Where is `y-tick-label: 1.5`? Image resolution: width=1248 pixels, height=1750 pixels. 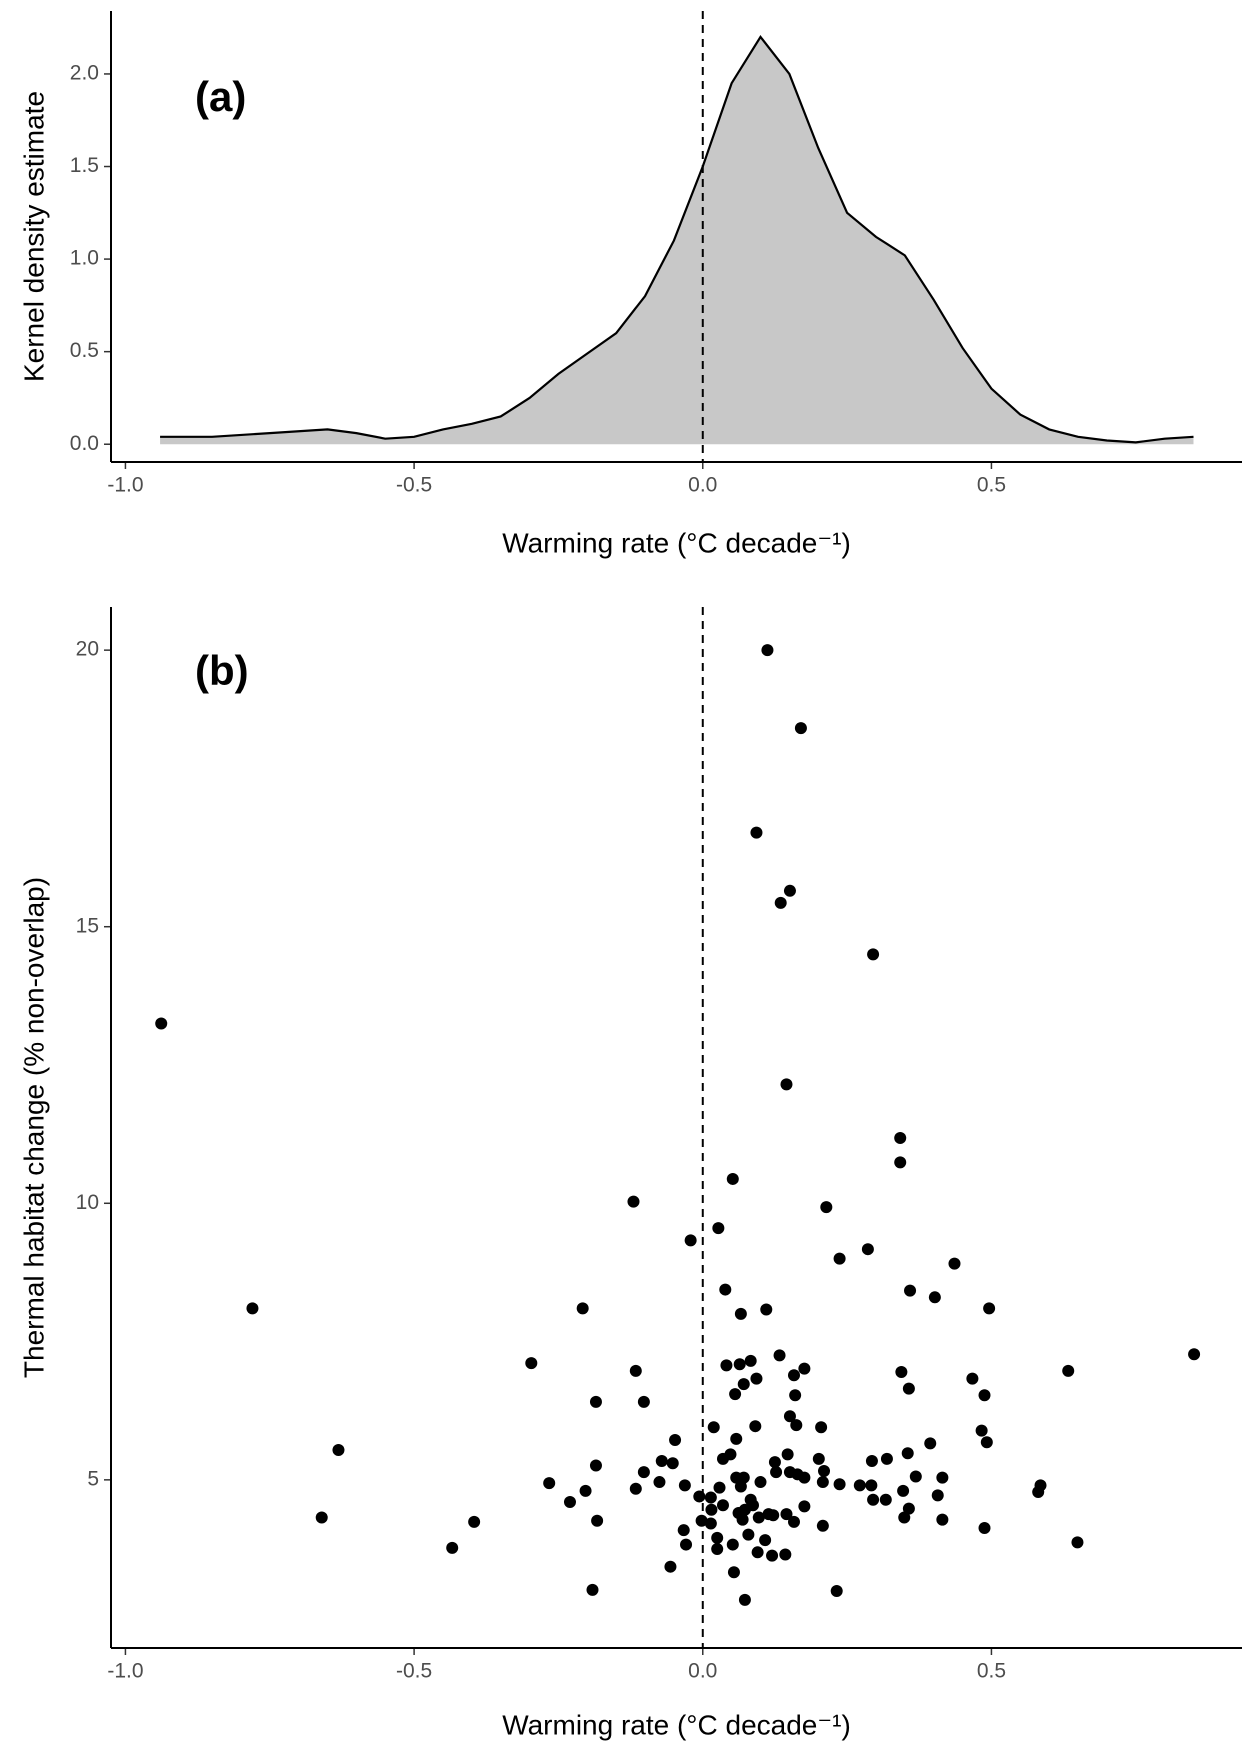 y-tick-label: 1.5 is located at coordinates (84, 165).